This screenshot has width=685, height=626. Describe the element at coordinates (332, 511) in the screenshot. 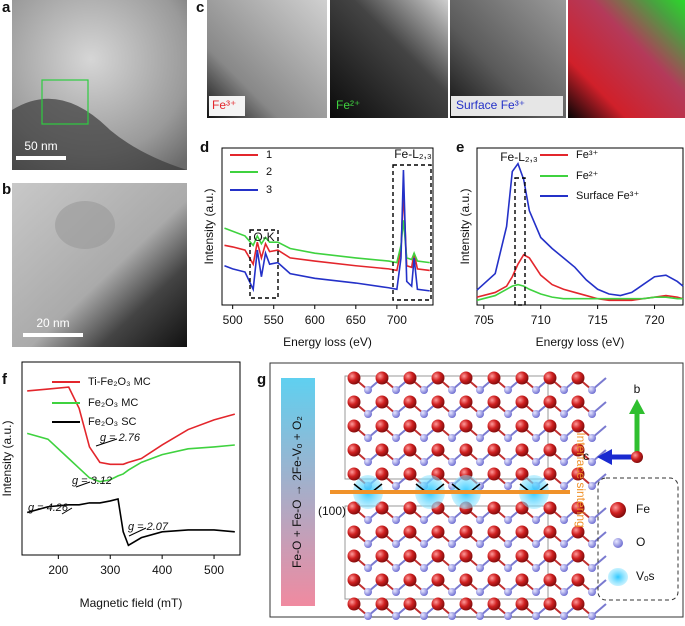

I see `plane-label: (100)` at that location.